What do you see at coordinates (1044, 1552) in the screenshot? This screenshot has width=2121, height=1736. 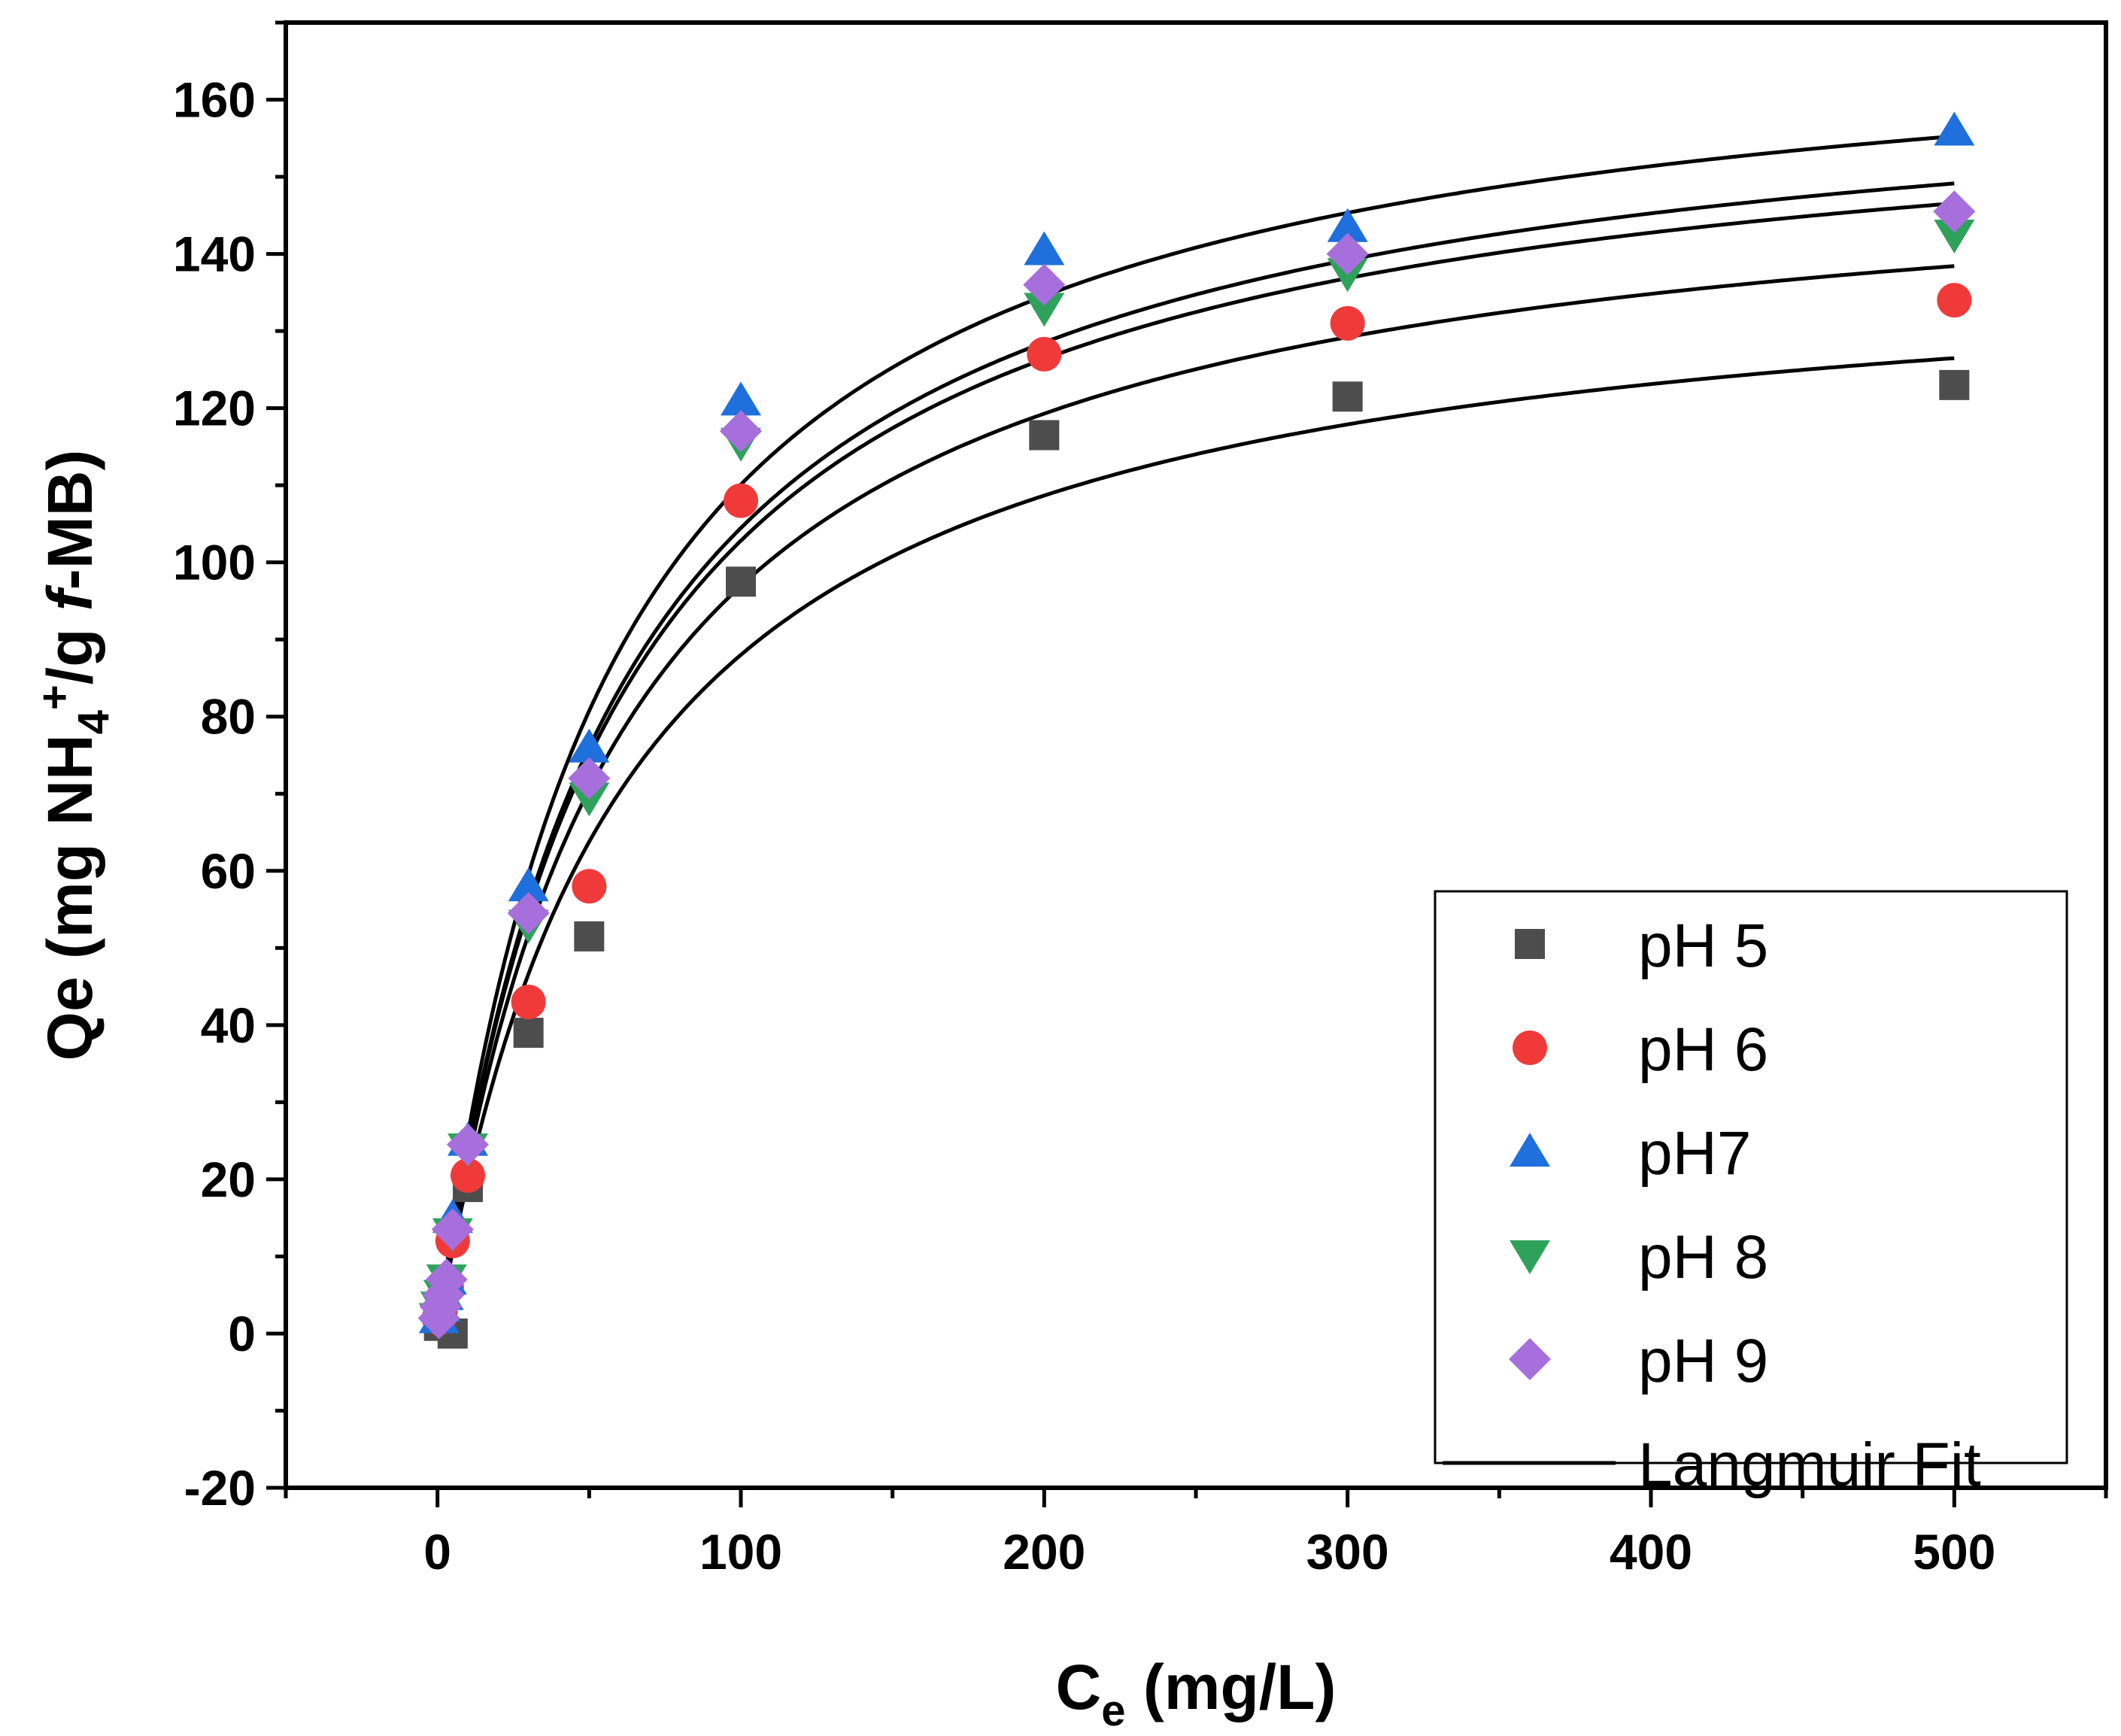 I see `x-tick-label: 200` at bounding box center [1044, 1552].